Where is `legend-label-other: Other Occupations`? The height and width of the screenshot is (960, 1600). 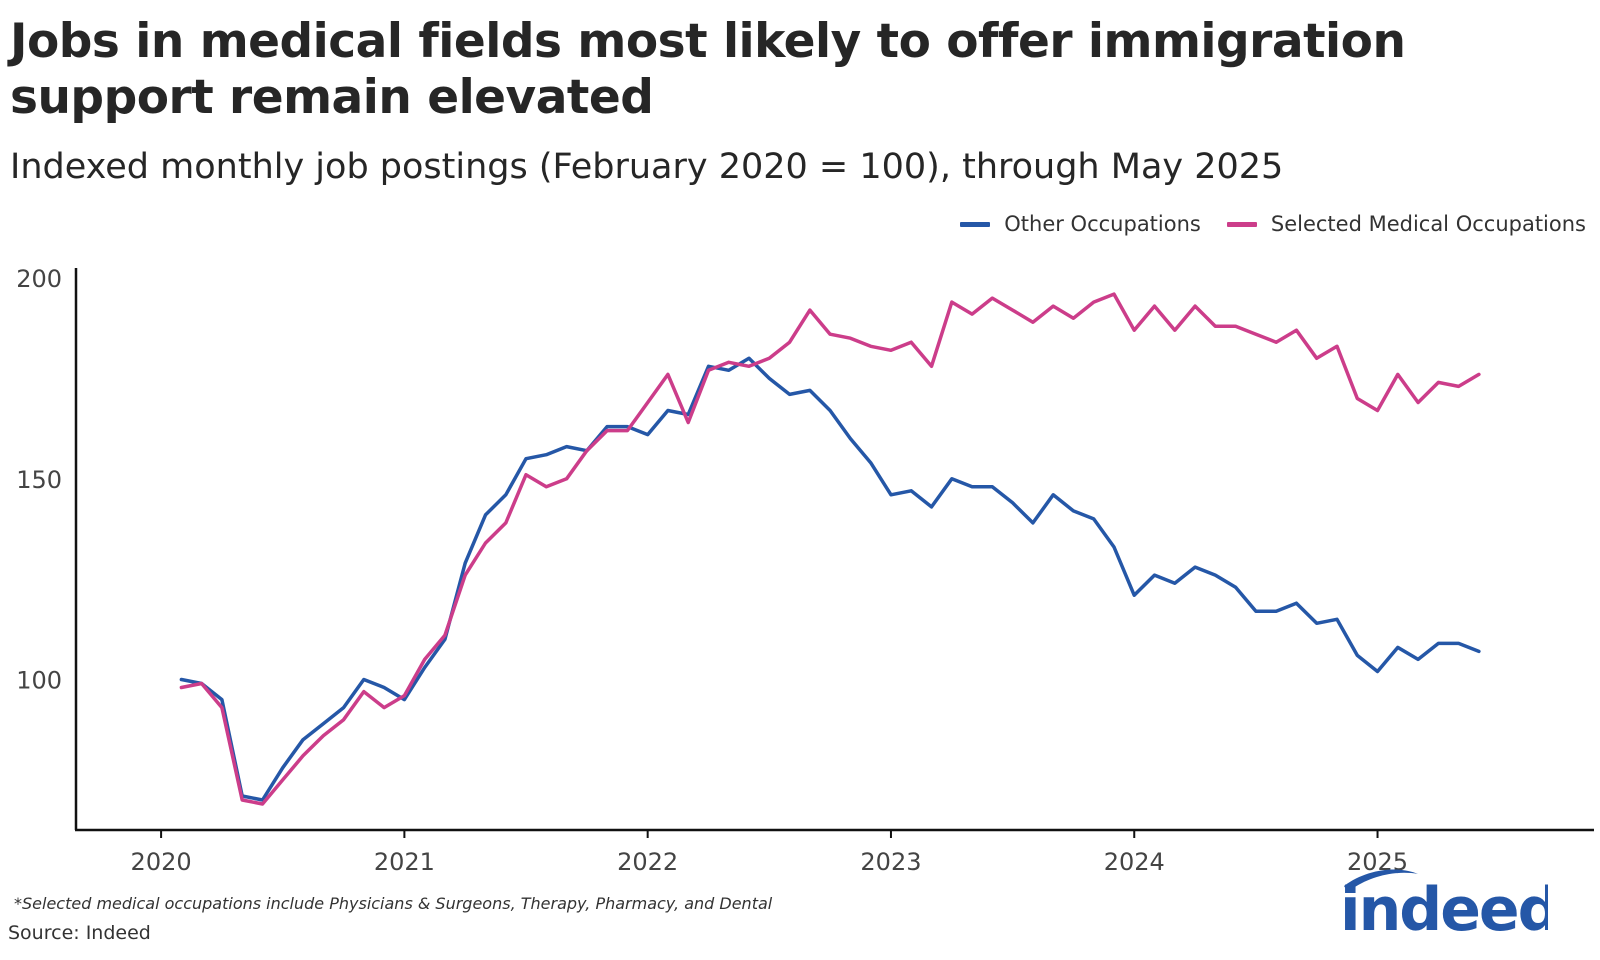
legend-label-other: Other Occupations is located at coordinates (1102, 224).